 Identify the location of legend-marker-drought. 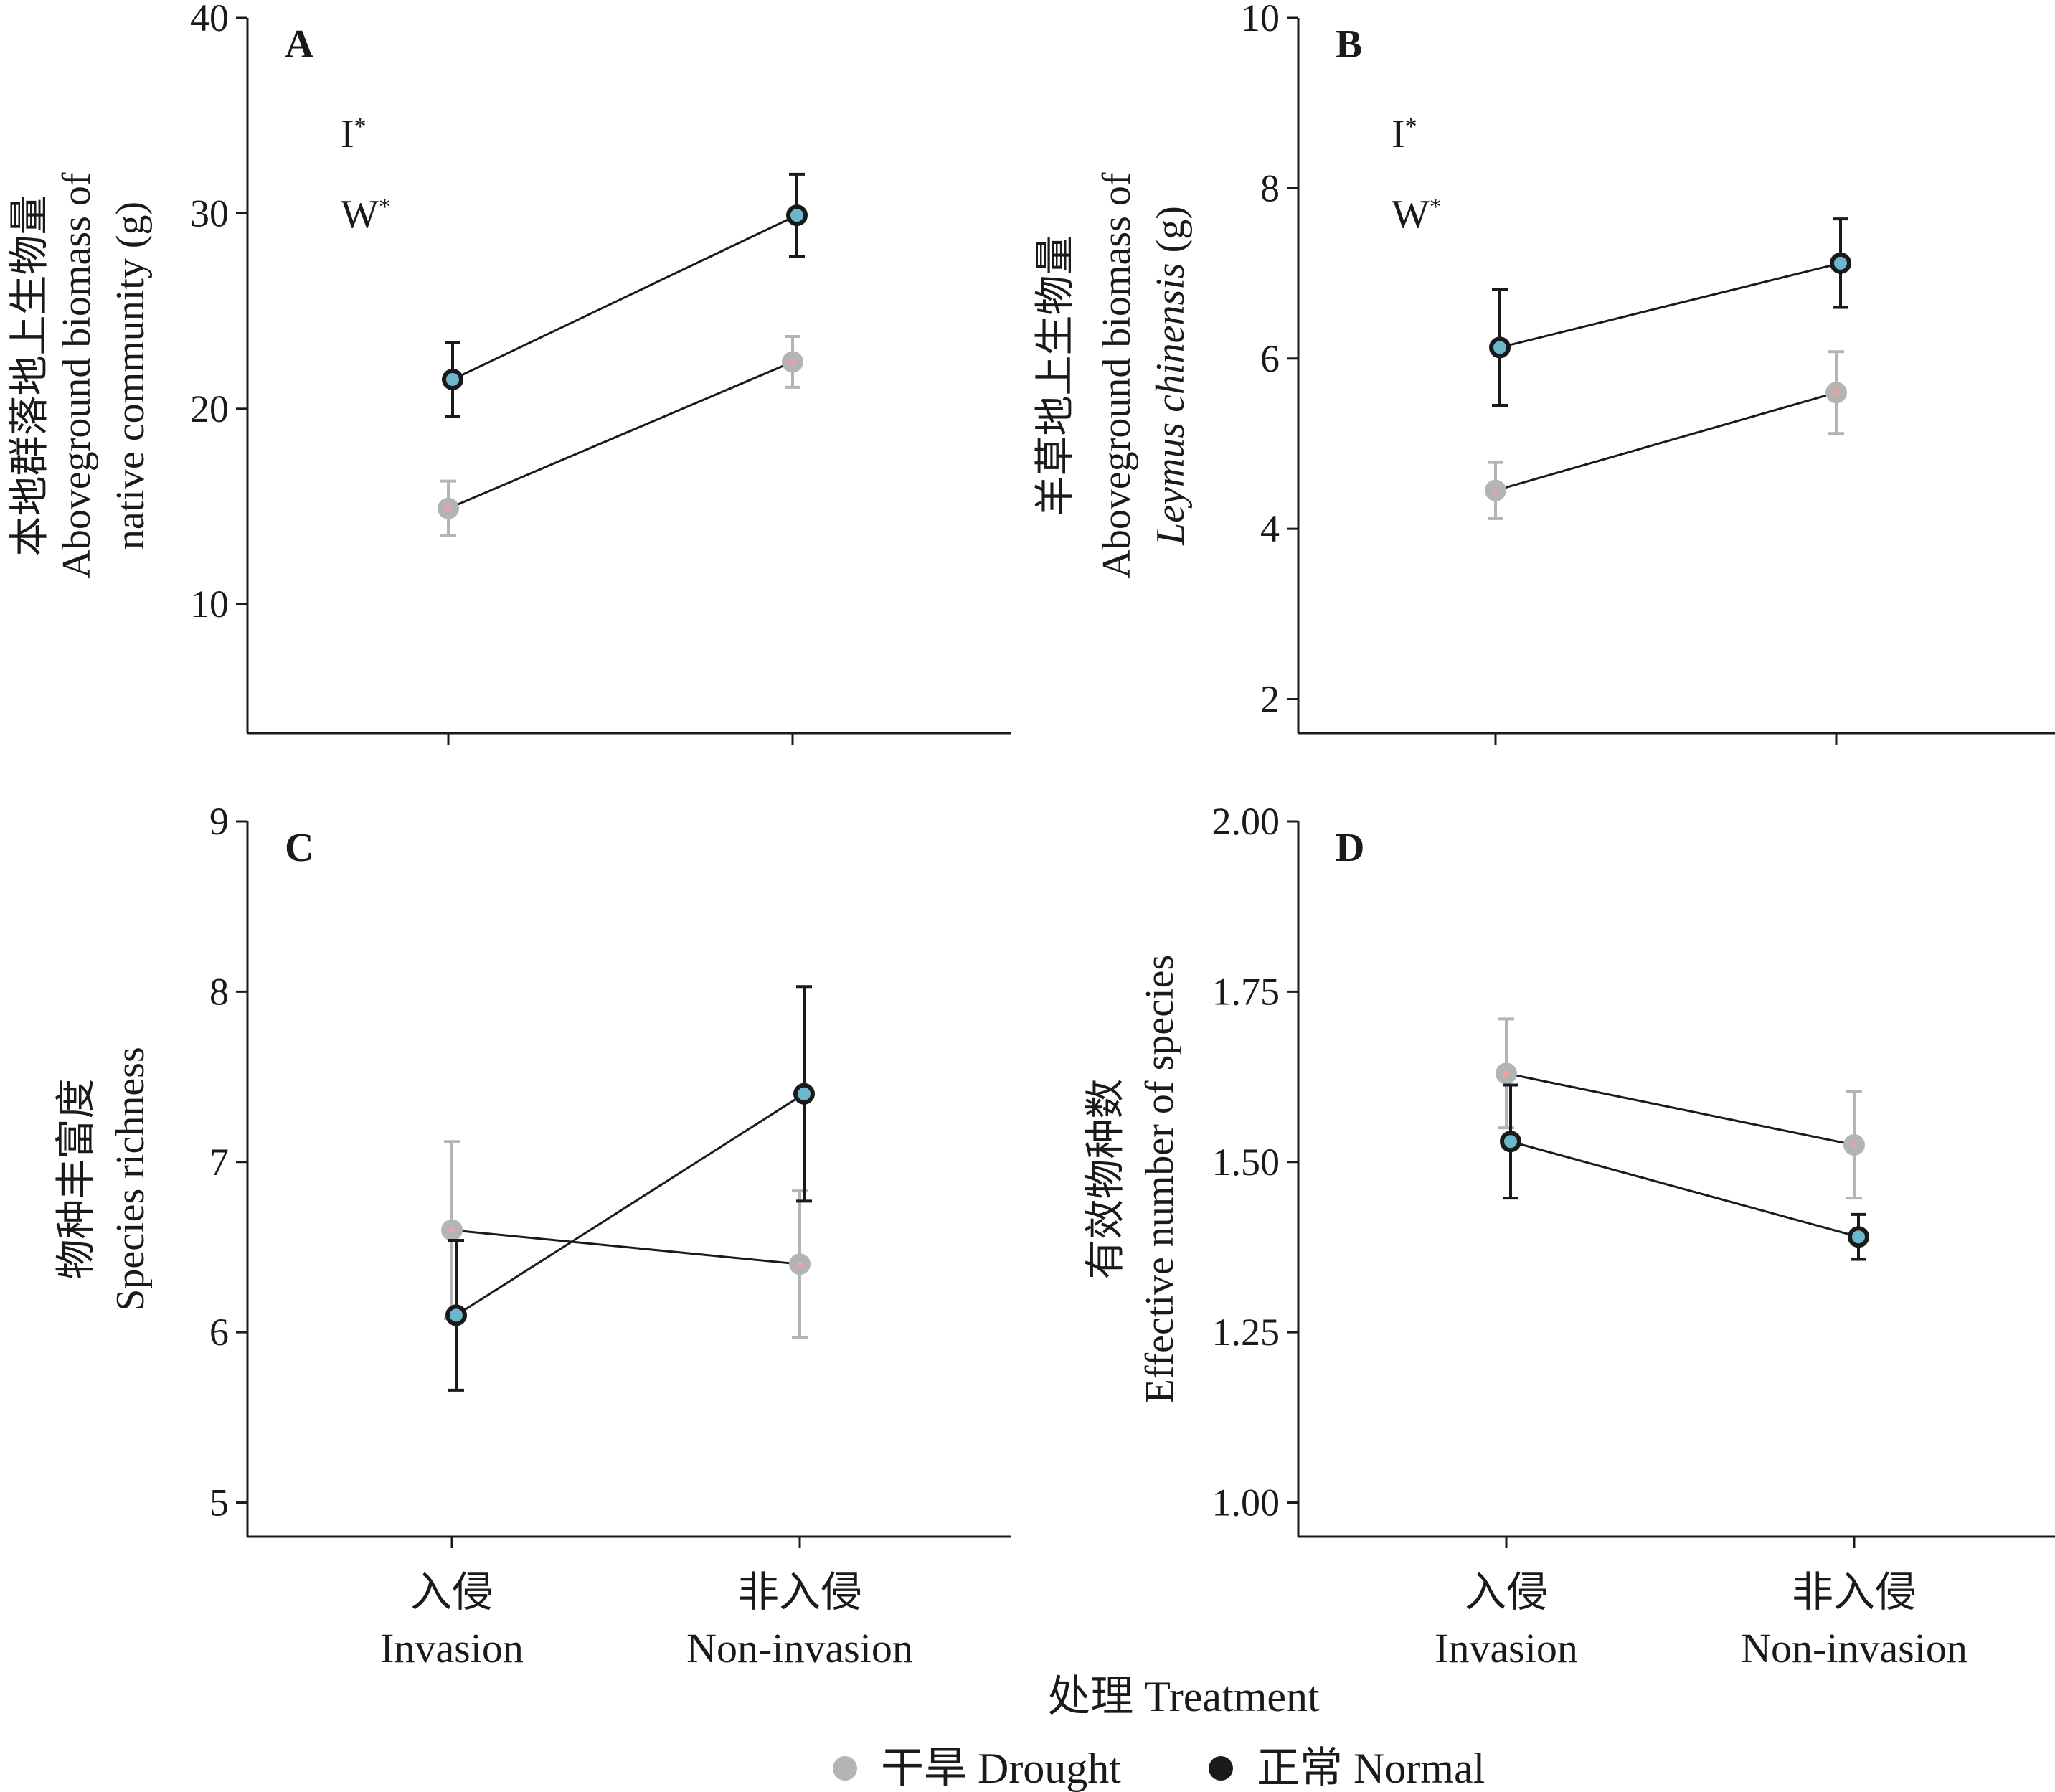
(845, 1768).